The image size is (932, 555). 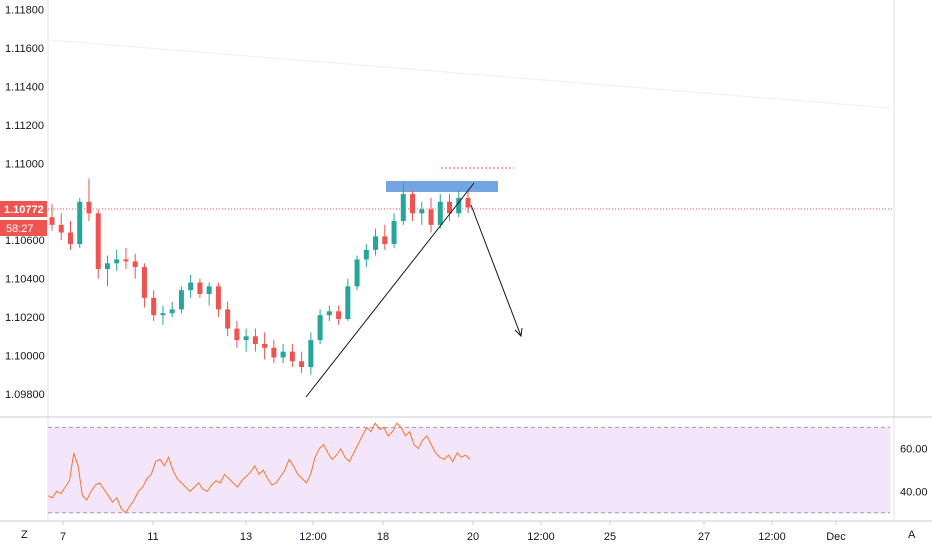 What do you see at coordinates (836, 537) in the screenshot?
I see `time-tick-label: Dec` at bounding box center [836, 537].